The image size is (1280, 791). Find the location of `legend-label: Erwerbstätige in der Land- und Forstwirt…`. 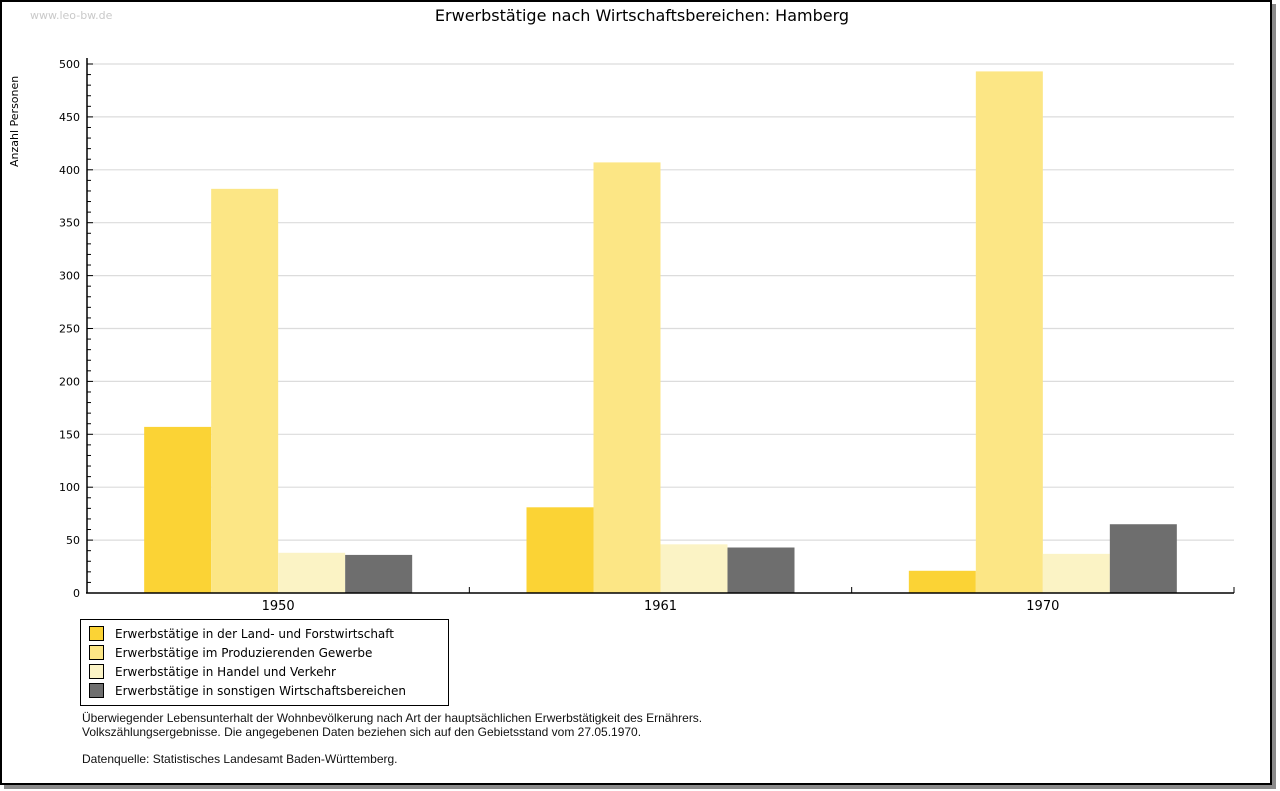

legend-label: Erwerbstätige in der Land- und Forstwirt… is located at coordinates (254, 633).